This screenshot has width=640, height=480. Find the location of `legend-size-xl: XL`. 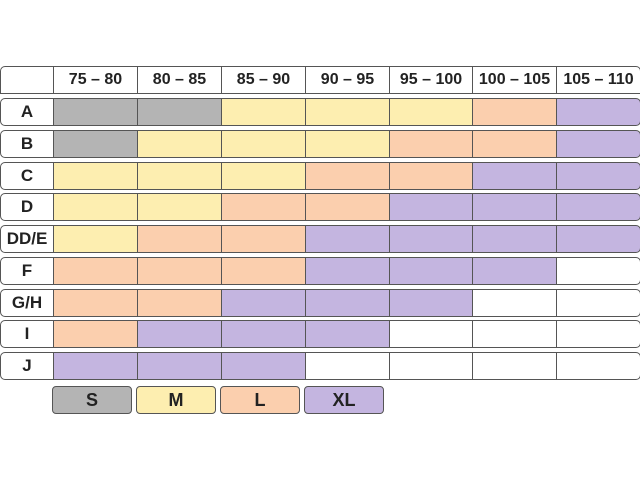

legend-size-xl: XL is located at coordinates (344, 400).